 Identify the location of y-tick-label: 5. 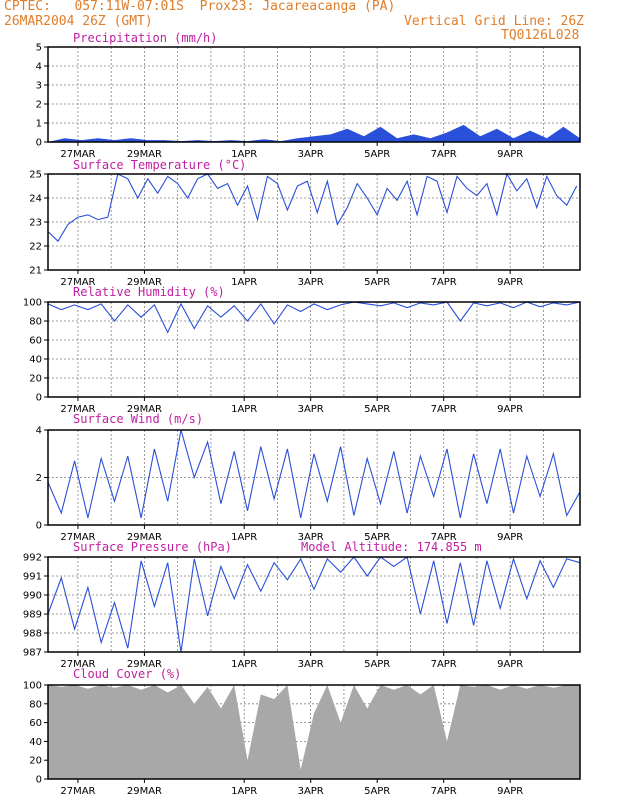
(39, 48).